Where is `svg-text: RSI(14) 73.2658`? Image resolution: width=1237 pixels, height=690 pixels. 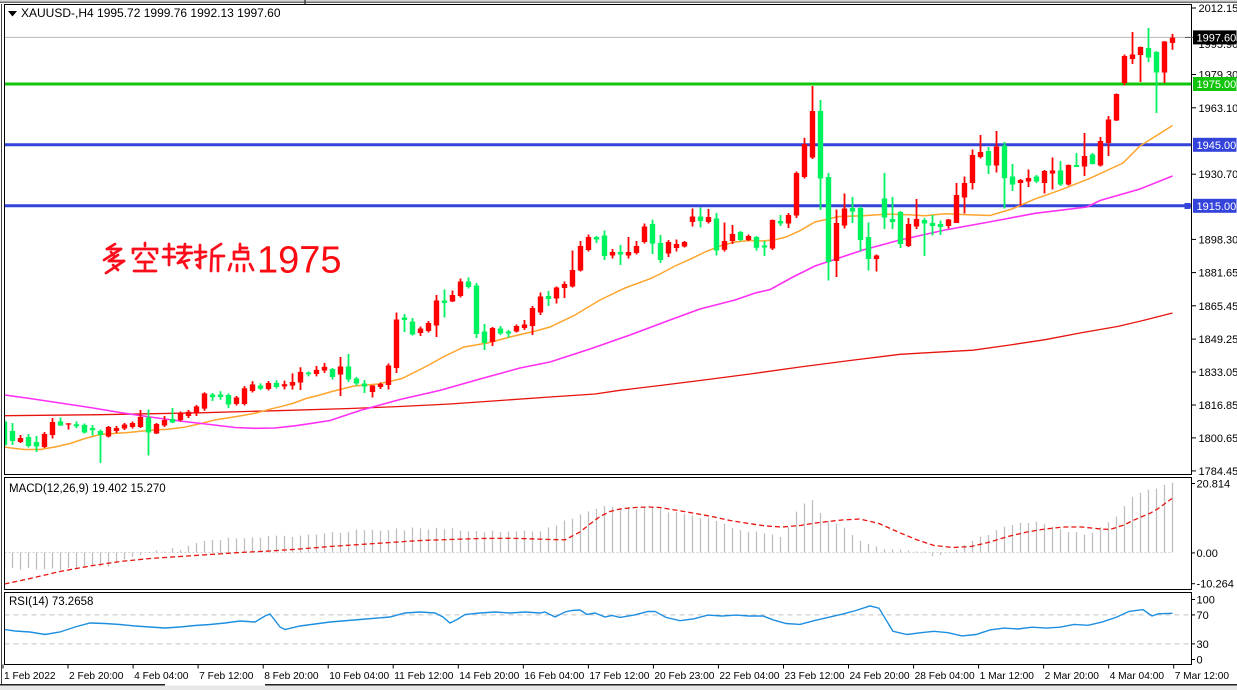
svg-text: RSI(14) 73.2658 is located at coordinates (51, 602).